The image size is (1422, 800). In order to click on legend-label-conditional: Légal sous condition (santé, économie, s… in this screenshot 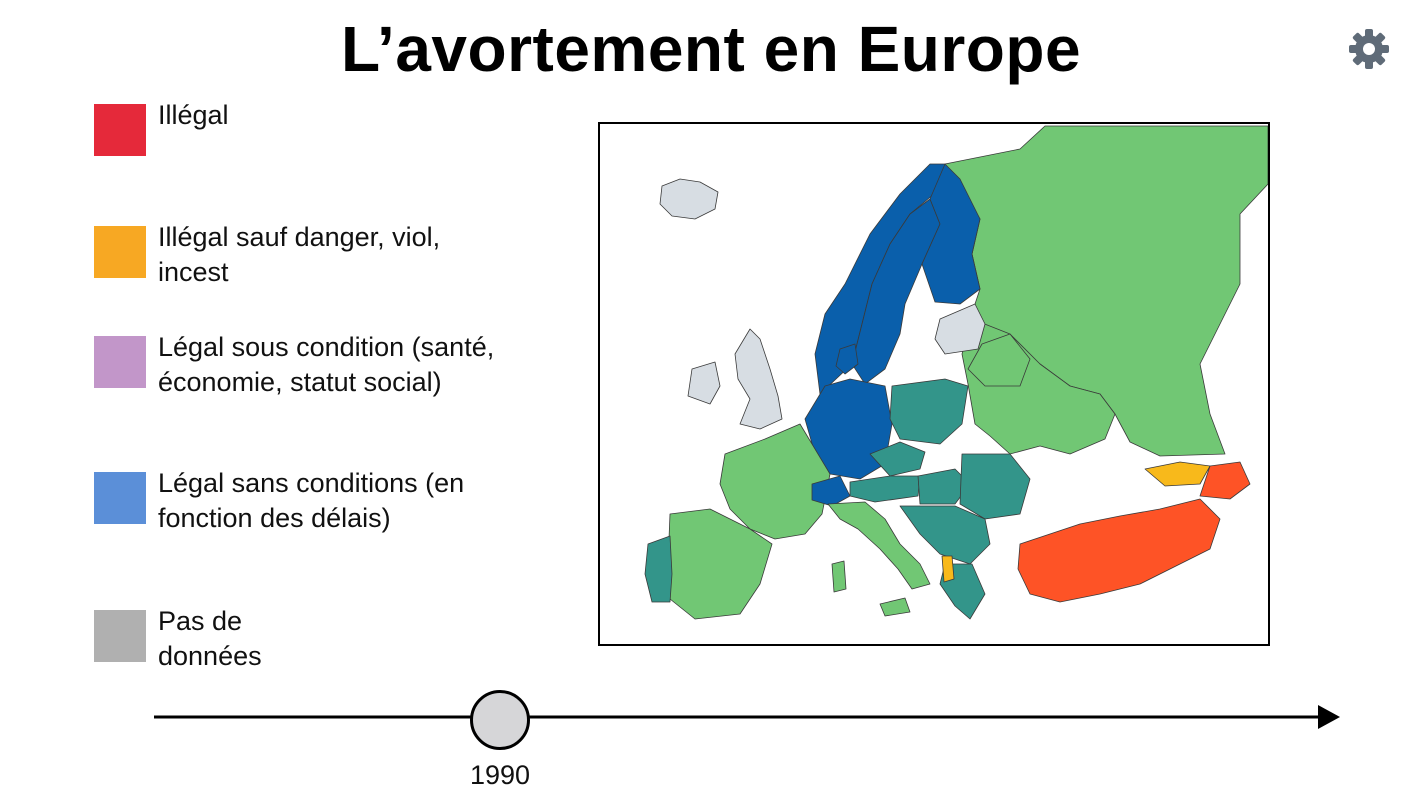, I will do `click(326, 364)`.